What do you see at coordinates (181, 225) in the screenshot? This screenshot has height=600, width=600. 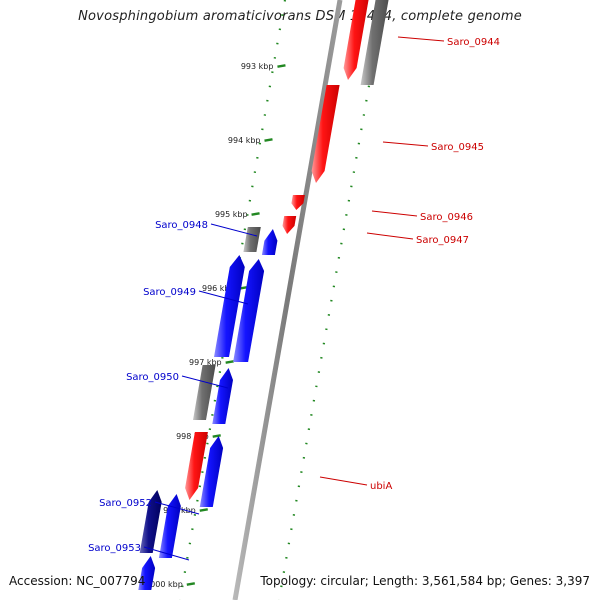 I see `gene-label: Saro_0948` at bounding box center [181, 225].